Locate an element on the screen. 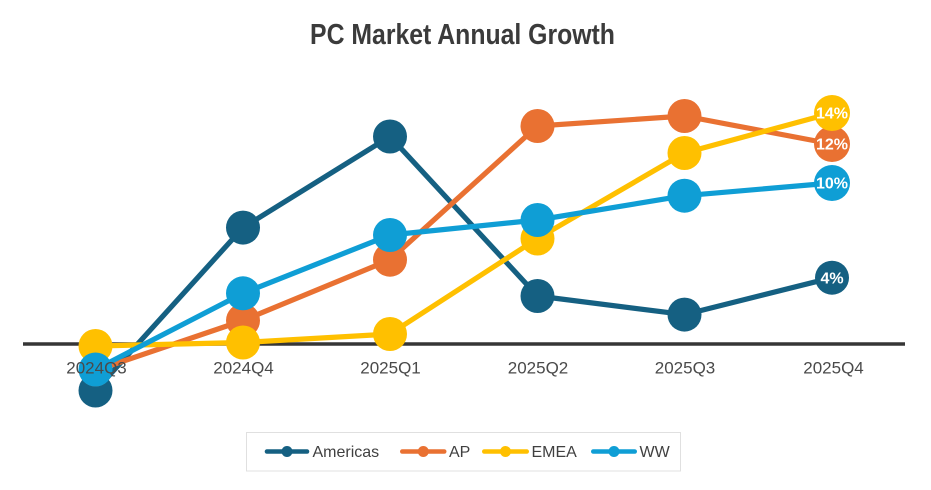 This screenshot has width=931, height=490. svg-text: Americas is located at coordinates (346, 452).